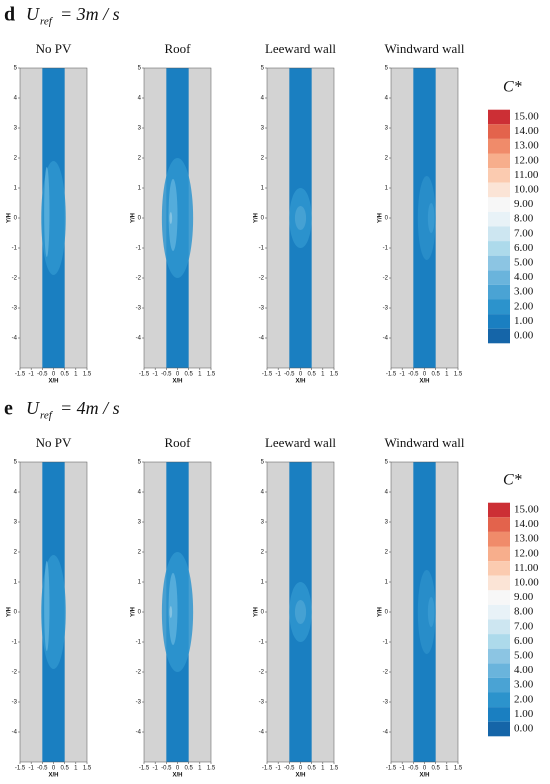 The image size is (550, 784). I want to click on colorbar-label: 10.00, so click(526, 583).